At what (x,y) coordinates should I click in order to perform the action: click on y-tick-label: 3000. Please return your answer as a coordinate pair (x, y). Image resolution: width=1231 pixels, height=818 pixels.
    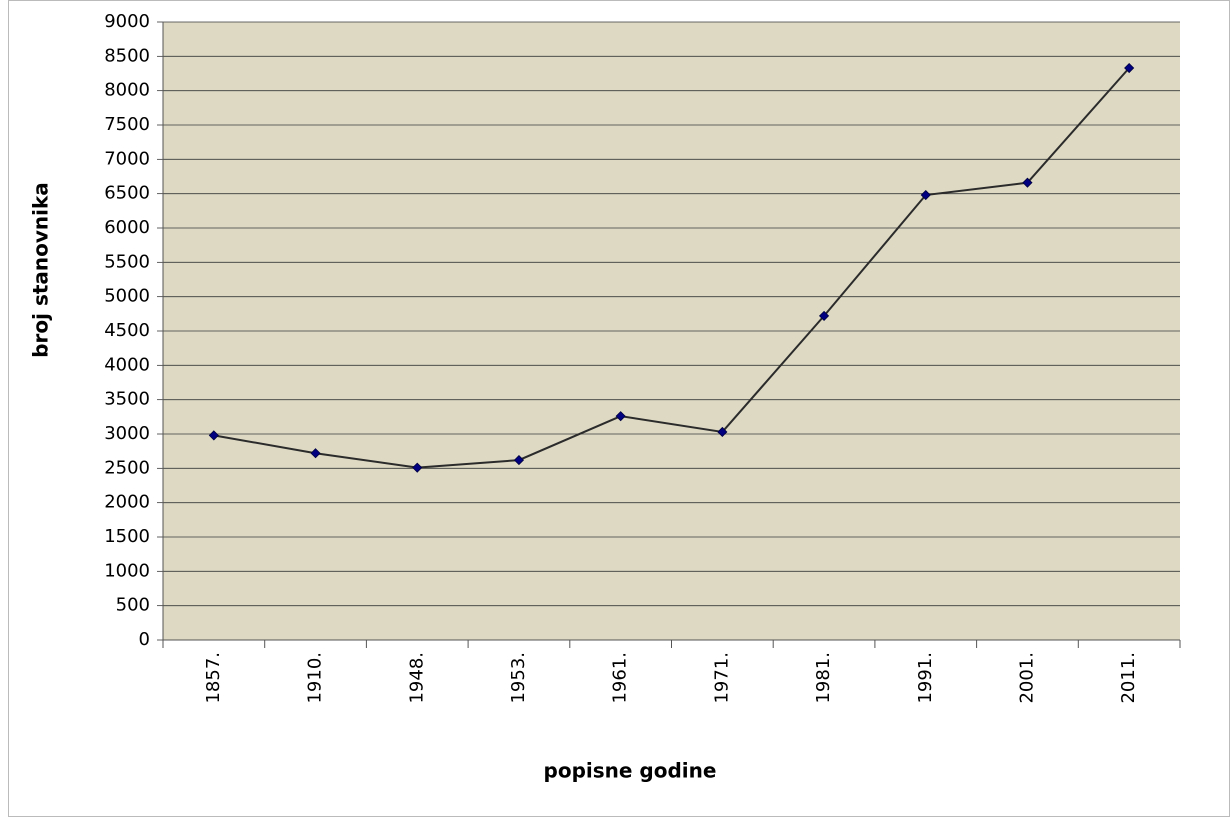
    Looking at the image, I should click on (127, 433).